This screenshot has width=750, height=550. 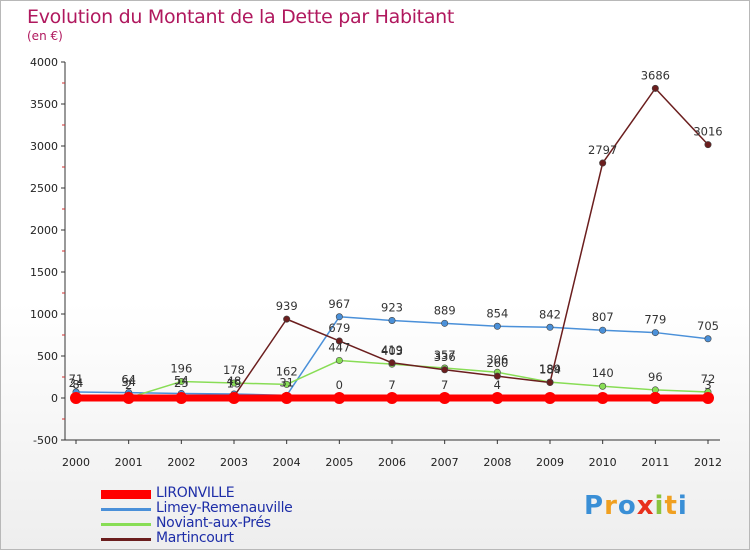 I want to click on data-label: 807, so click(x=603, y=317).